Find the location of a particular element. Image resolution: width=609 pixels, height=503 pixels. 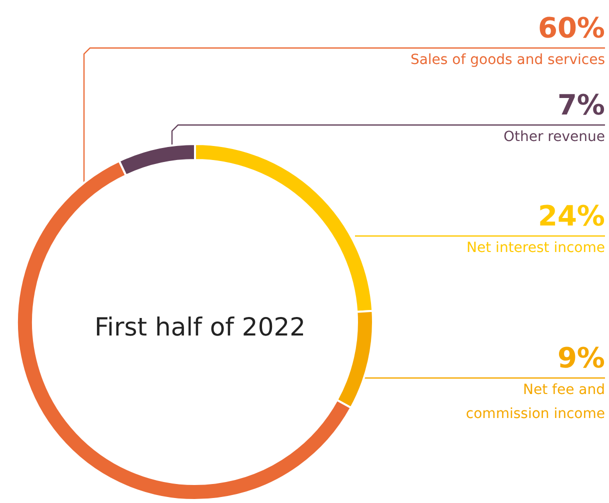

slice-label: Sales of goods and services is located at coordinates (507, 60).